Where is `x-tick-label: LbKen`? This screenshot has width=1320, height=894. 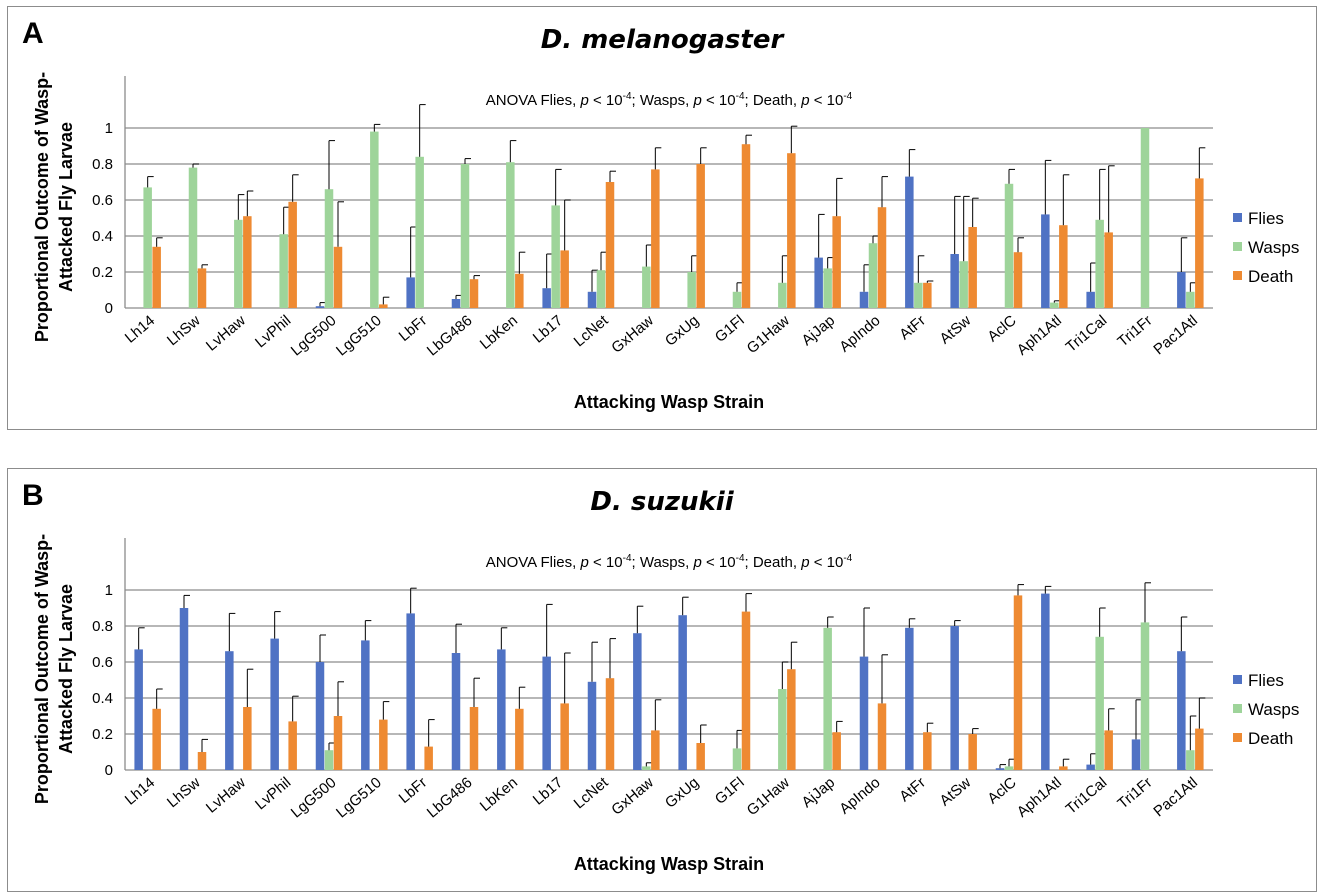
x-tick-label: LbKen is located at coordinates (499, 332).